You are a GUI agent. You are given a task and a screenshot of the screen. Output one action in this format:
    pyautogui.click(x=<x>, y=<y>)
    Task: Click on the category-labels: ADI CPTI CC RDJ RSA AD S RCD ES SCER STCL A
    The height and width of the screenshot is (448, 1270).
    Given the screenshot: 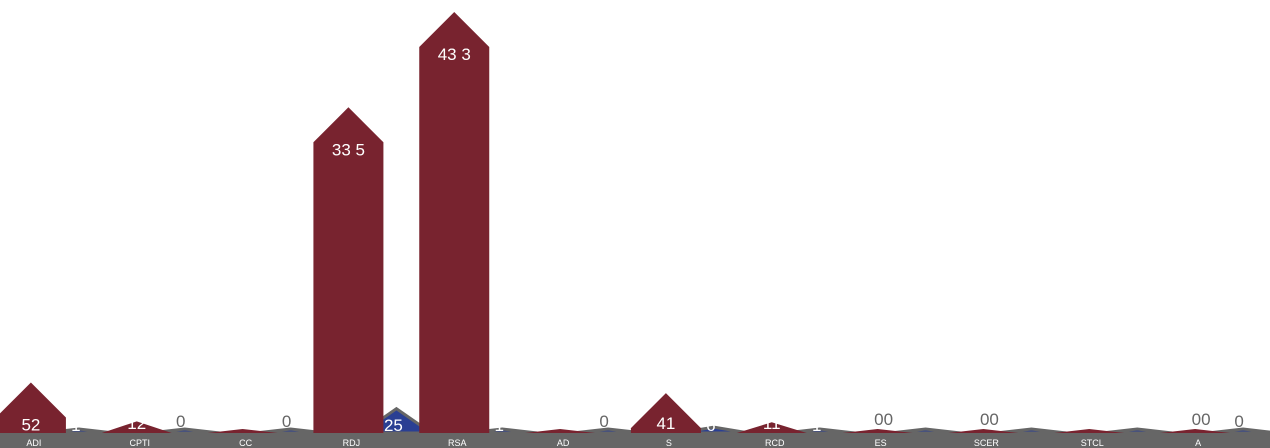 What is the action you would take?
    pyautogui.click(x=613, y=443)
    